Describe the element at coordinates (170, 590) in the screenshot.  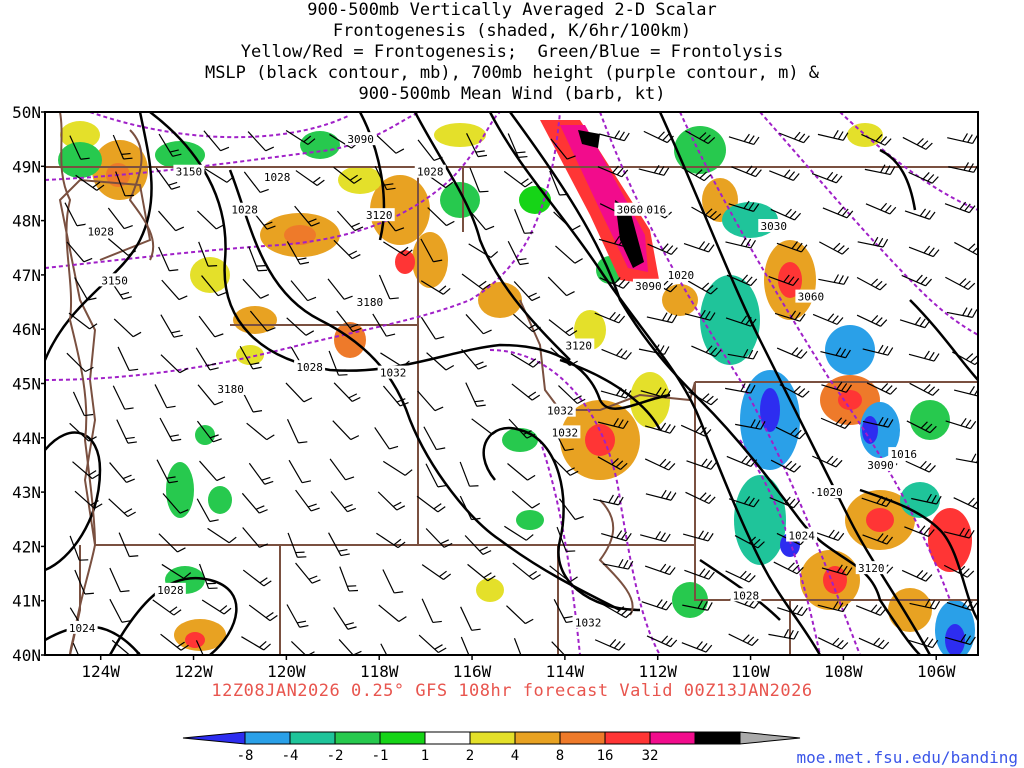
I see `mslp-label: 1028` at that location.